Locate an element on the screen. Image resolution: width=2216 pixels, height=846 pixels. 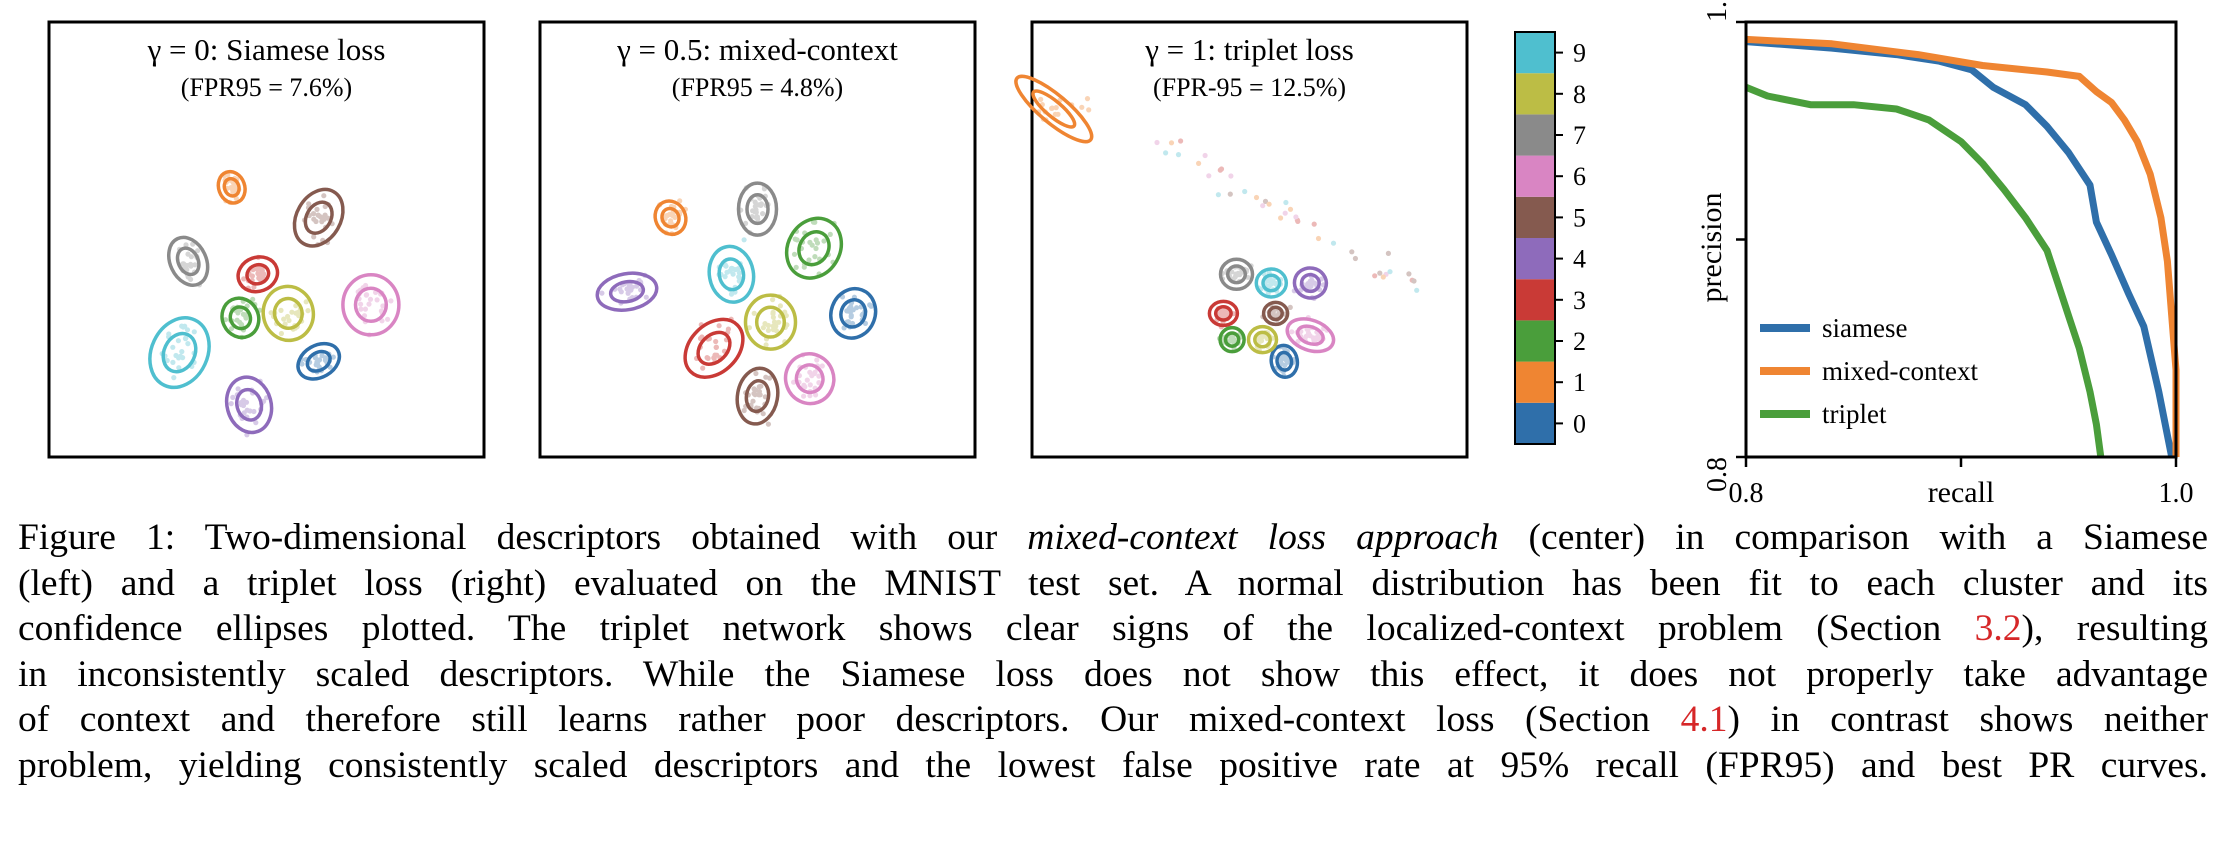
colorbar-tick-label: 0 is located at coordinates (1579, 423).